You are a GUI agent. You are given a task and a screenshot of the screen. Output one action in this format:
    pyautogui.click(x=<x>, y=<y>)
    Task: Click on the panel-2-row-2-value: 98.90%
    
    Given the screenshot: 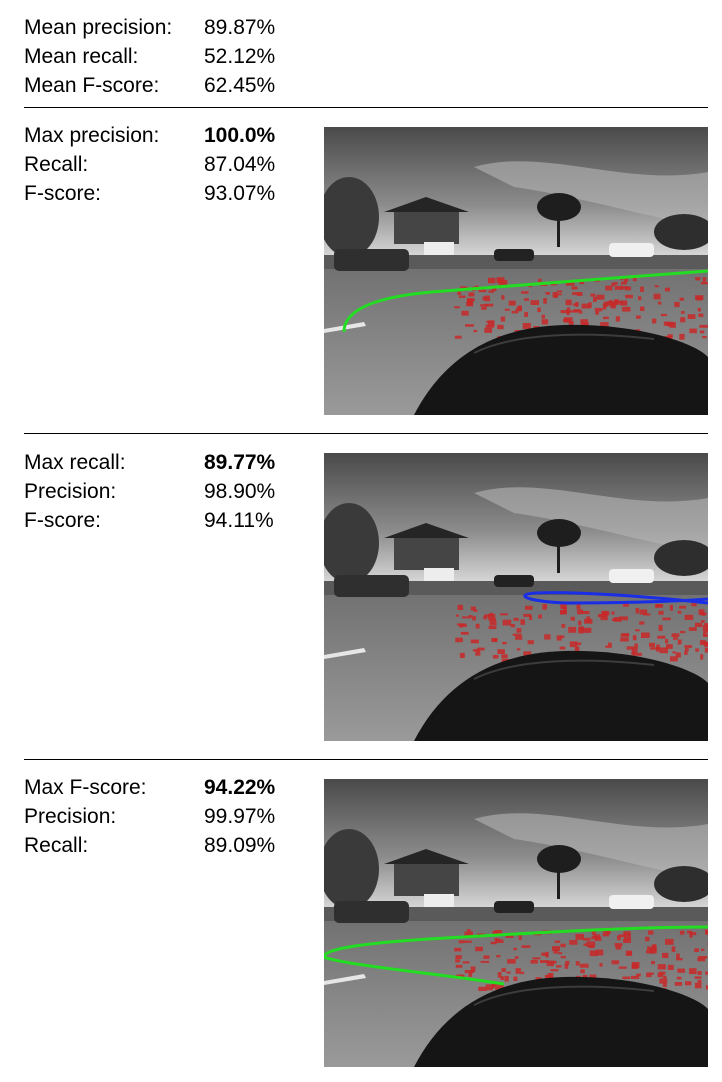 What is the action you would take?
    pyautogui.click(x=239, y=491)
    